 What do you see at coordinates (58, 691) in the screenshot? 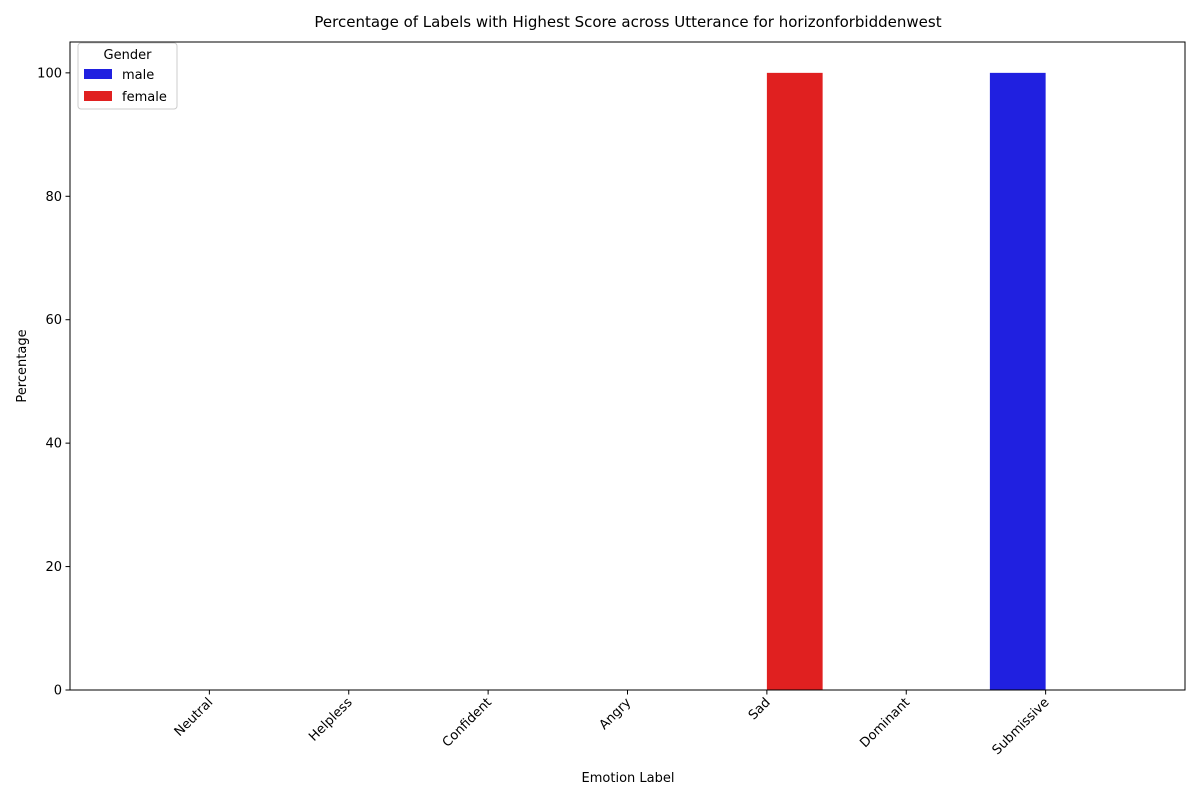
I see `y-tick-label: 0` at bounding box center [58, 691].